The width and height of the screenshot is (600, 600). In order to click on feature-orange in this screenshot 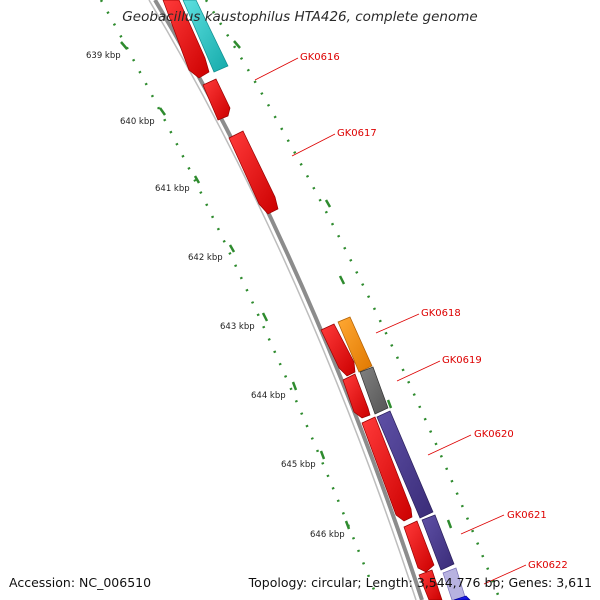, I will do `click(355, 344)`.